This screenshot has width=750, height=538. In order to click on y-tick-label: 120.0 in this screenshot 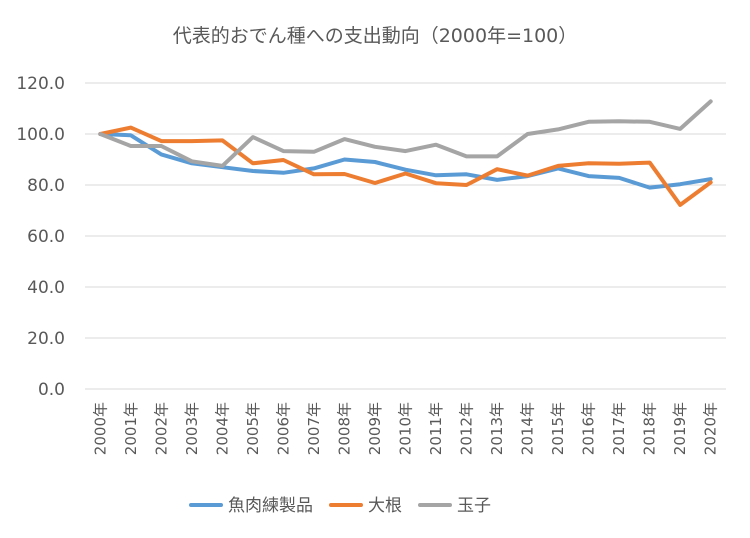, I will do `click(40, 84)`.